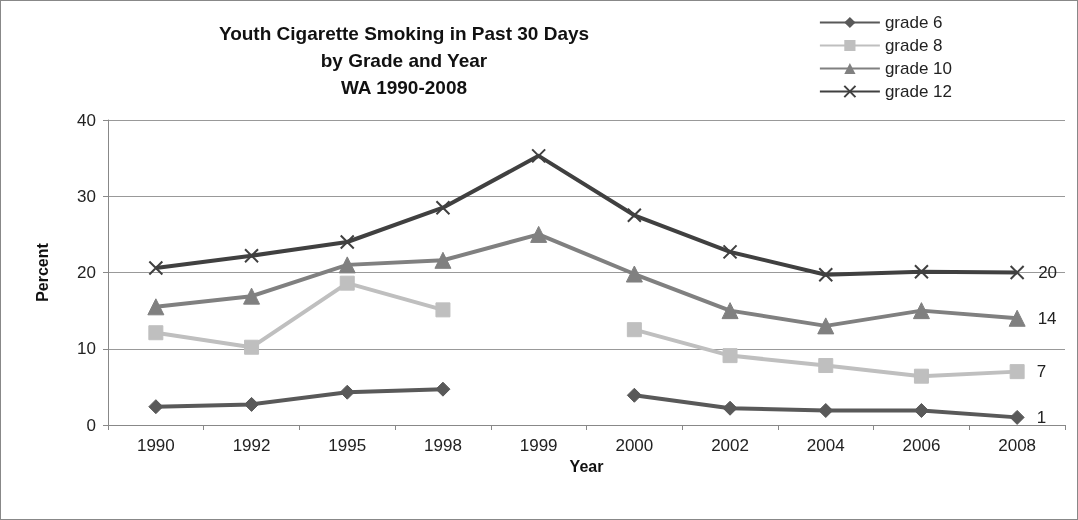 This screenshot has width=1078, height=520. What do you see at coordinates (825, 445) in the screenshot?
I see `x-tick-label: 2004` at bounding box center [825, 445].